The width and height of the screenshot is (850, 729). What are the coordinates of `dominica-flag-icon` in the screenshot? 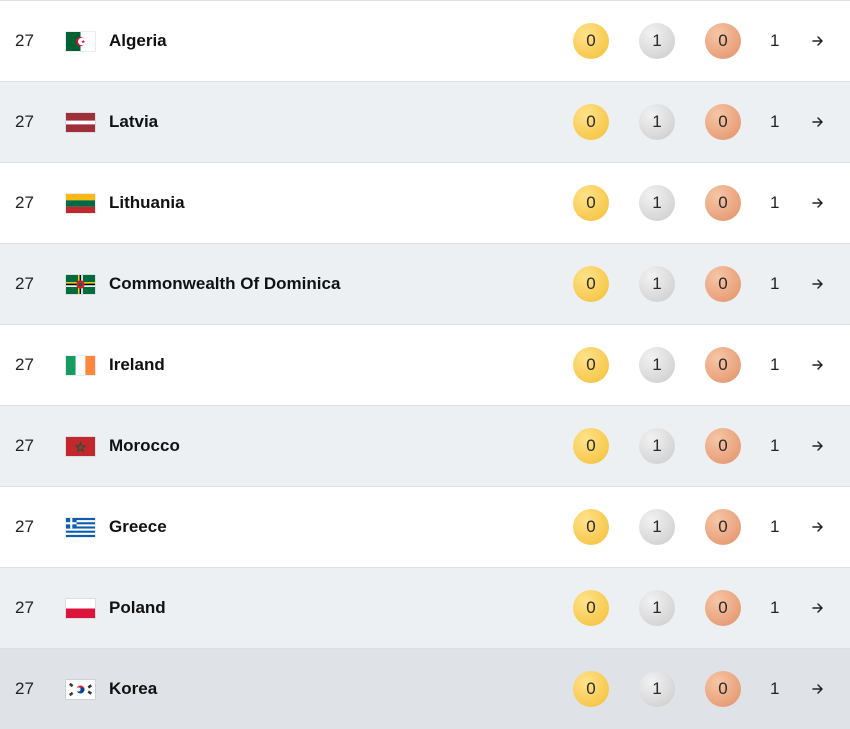 It's located at (80, 284).